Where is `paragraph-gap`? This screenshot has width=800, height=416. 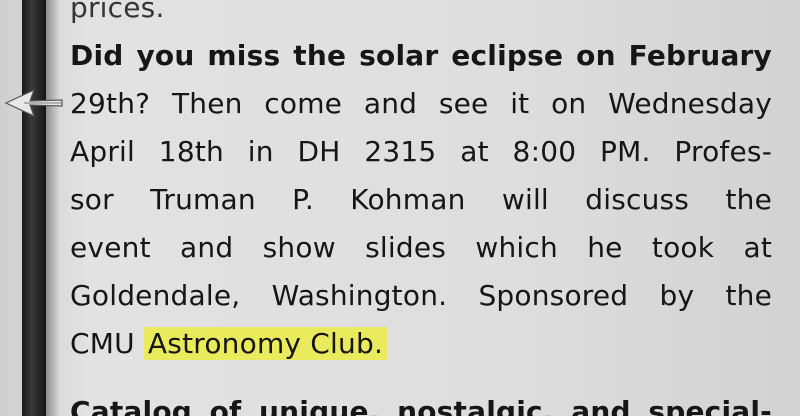 paragraph-gap is located at coordinates (430, 378).